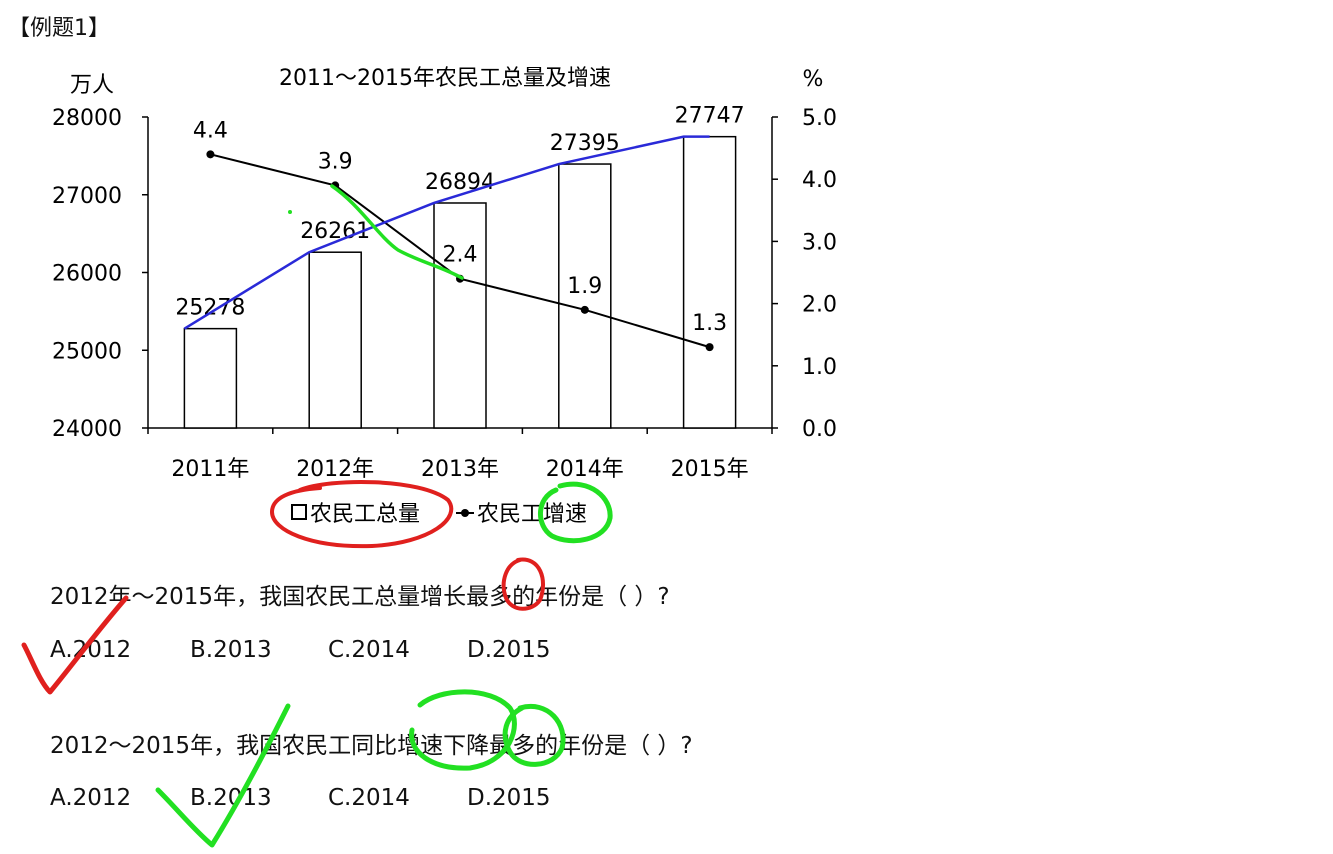 This screenshot has width=1333, height=854. Describe the element at coordinates (335, 161) in the screenshot. I see `growth-rate-label: 3.9` at that location.